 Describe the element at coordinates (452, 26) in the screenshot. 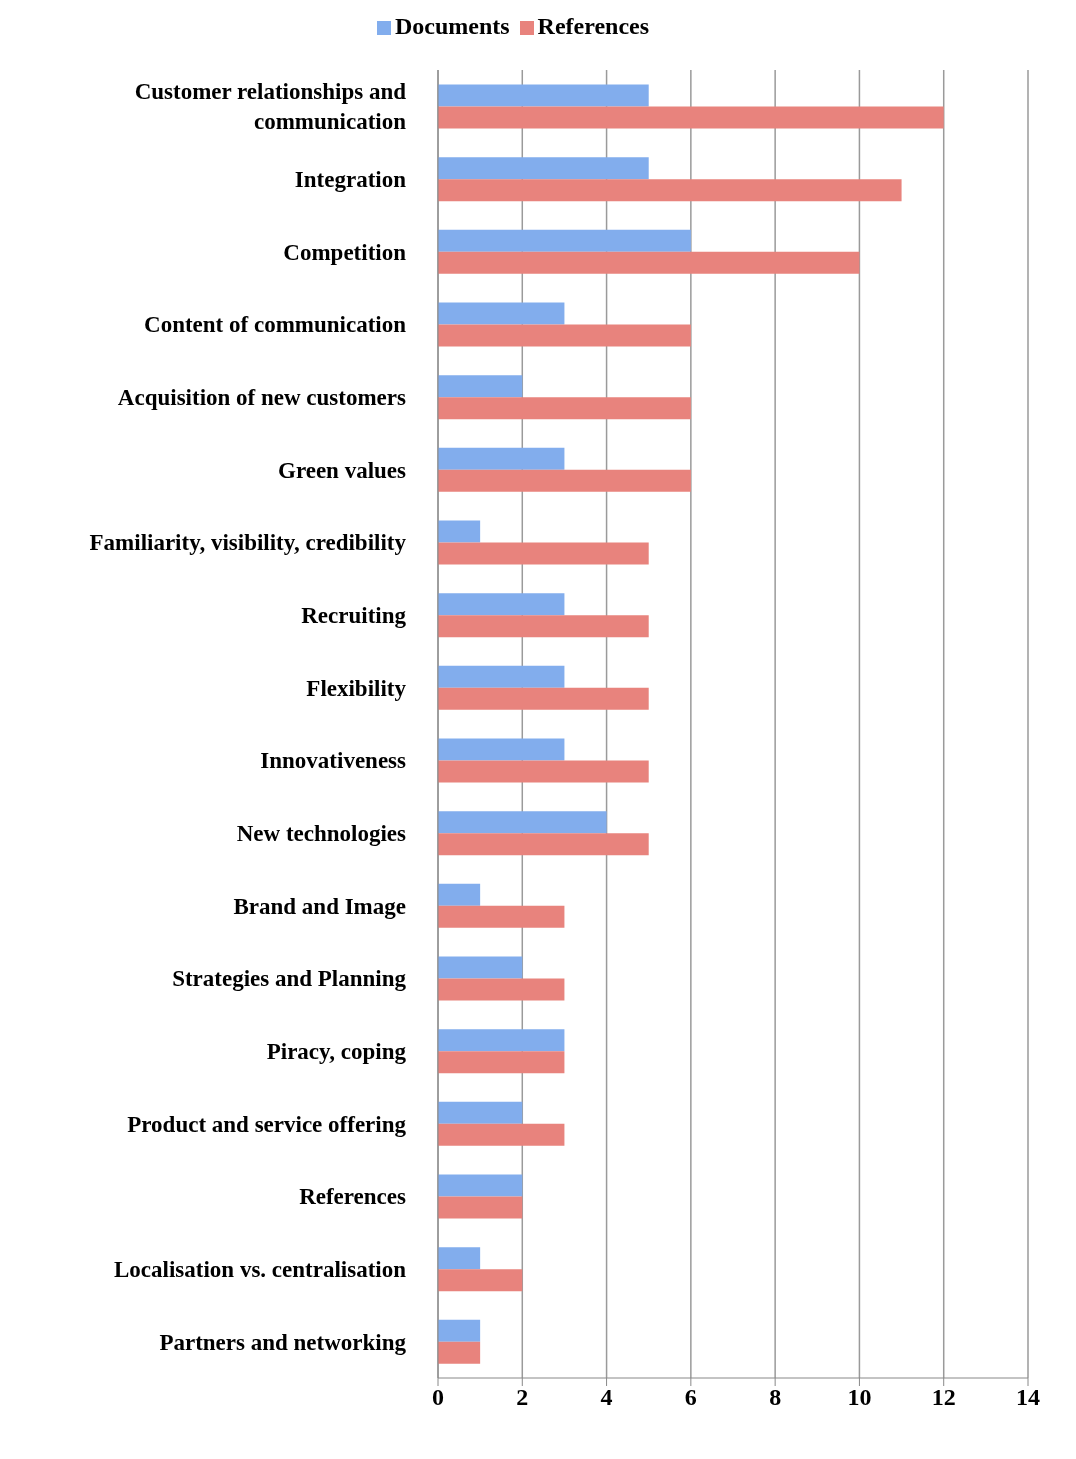

I see `legend-label: Documents` at that location.